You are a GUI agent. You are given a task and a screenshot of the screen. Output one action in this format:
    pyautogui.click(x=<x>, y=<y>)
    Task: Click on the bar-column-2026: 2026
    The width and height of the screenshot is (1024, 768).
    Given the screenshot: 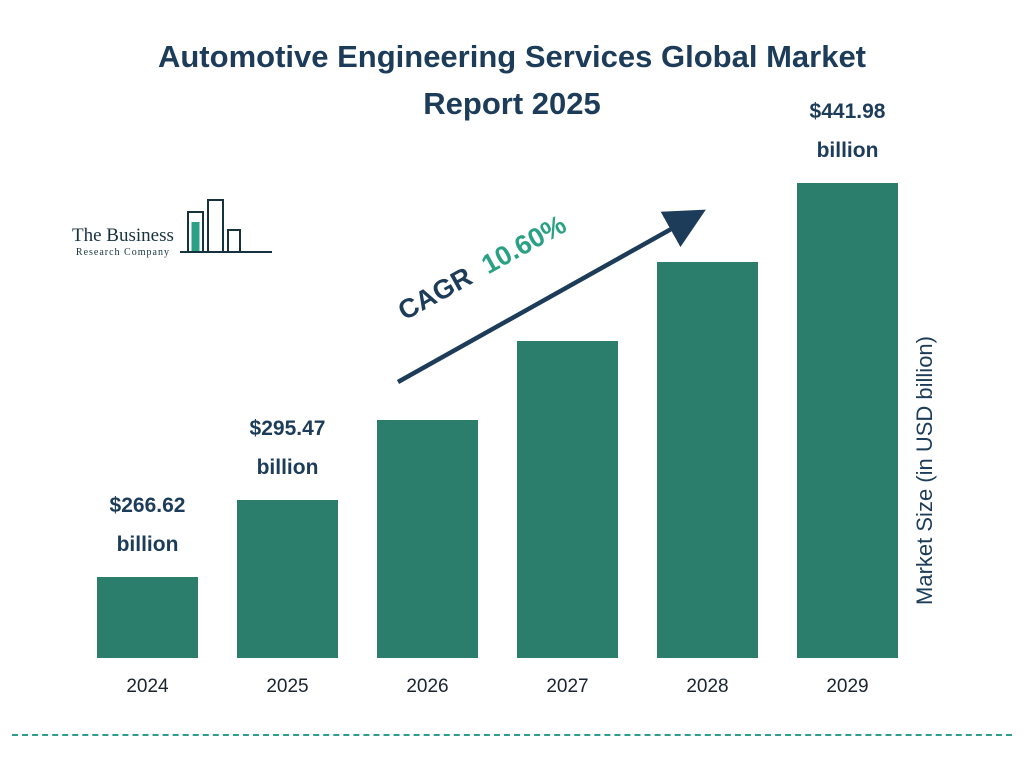 What is the action you would take?
    pyautogui.click(x=427, y=440)
    